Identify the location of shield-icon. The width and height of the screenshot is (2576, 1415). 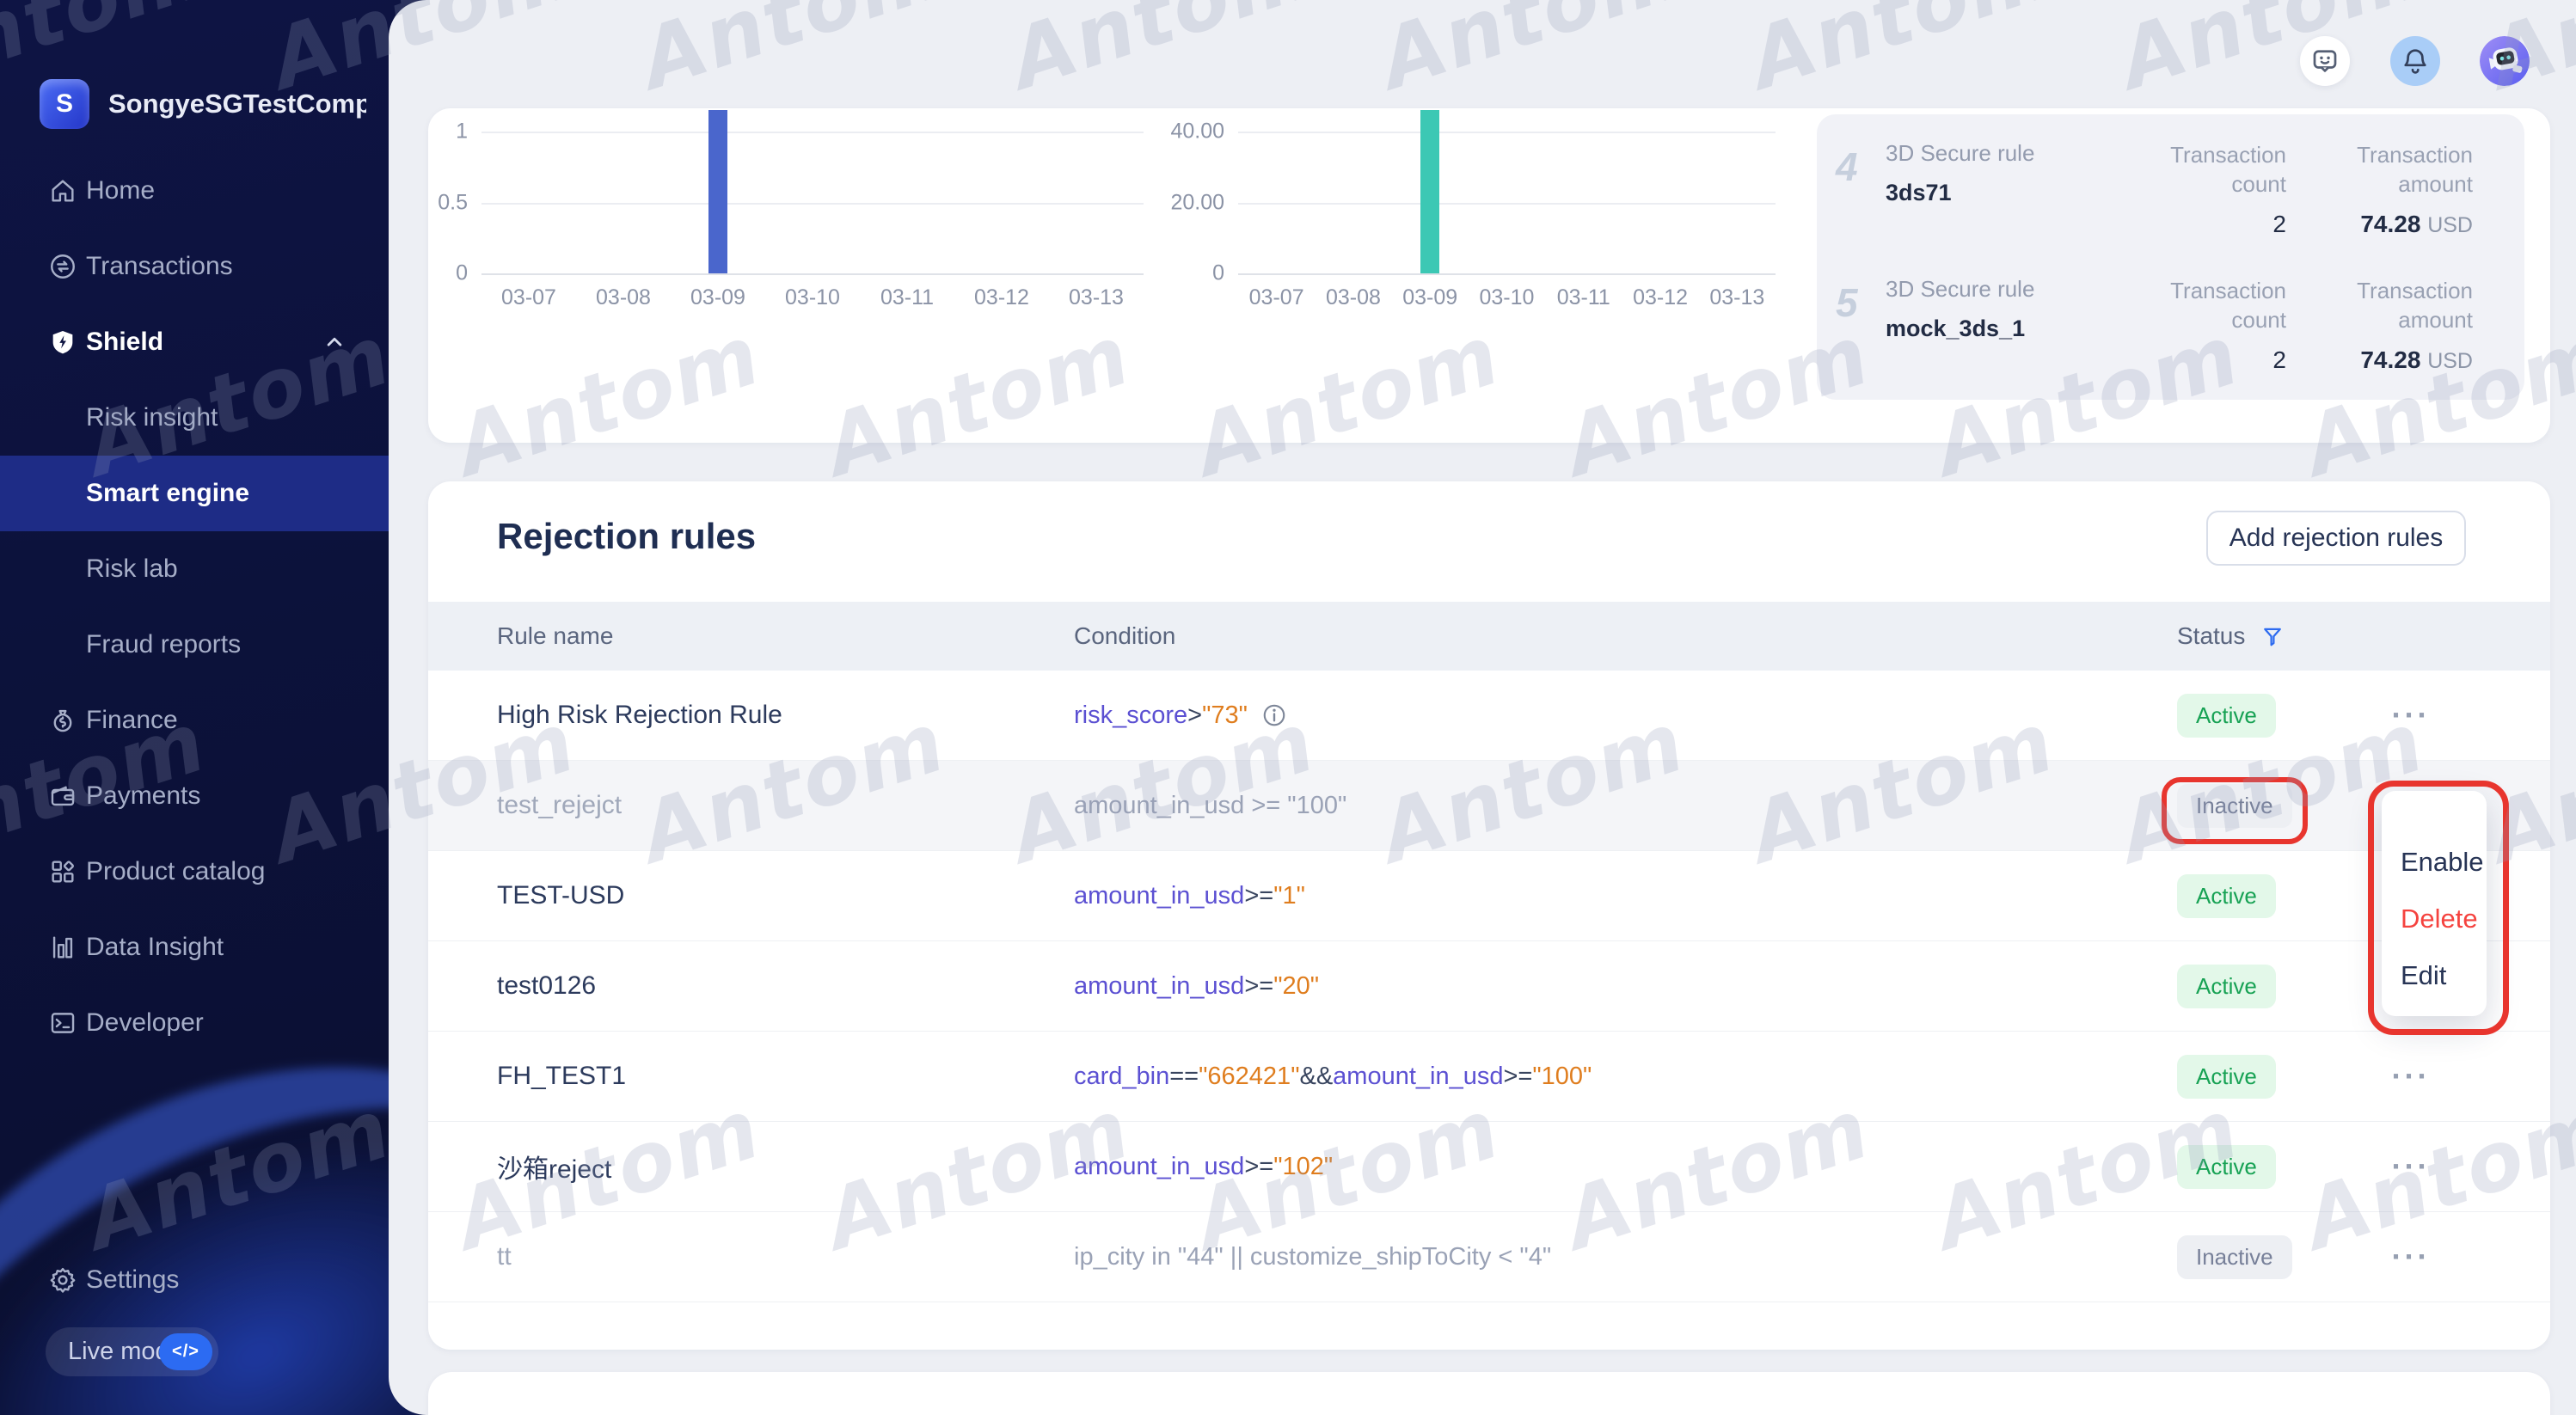
(63, 342).